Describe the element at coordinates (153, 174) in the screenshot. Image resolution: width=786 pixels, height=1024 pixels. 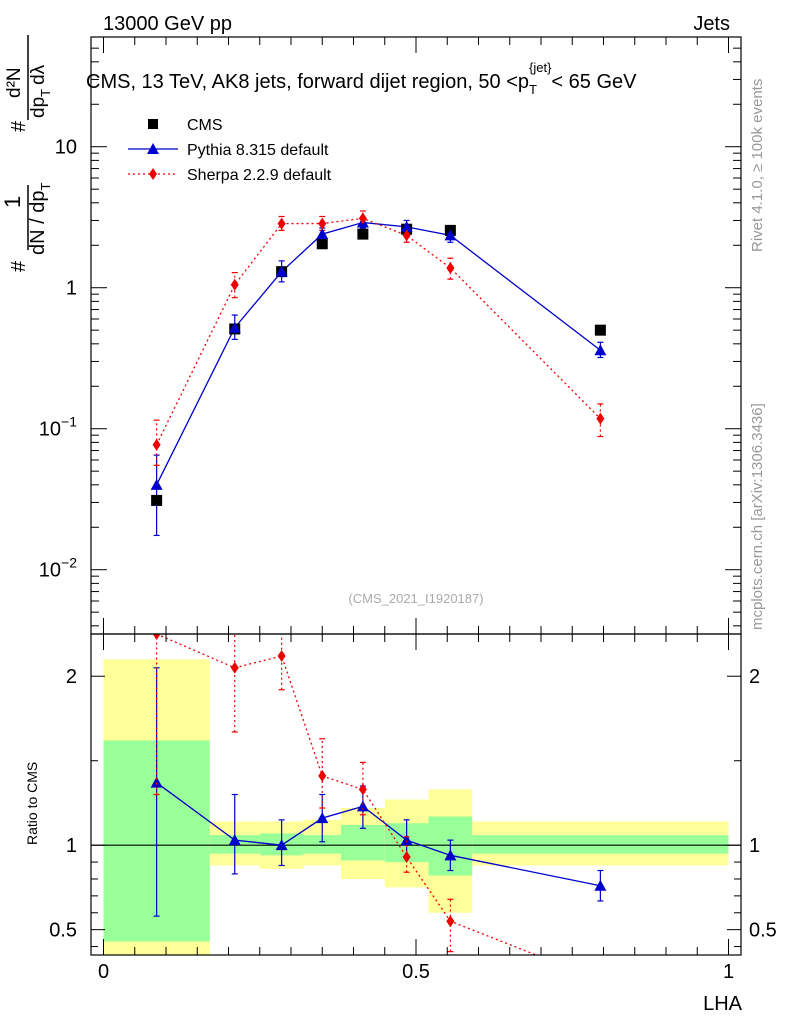
I see `legend-marker-sherpa` at that location.